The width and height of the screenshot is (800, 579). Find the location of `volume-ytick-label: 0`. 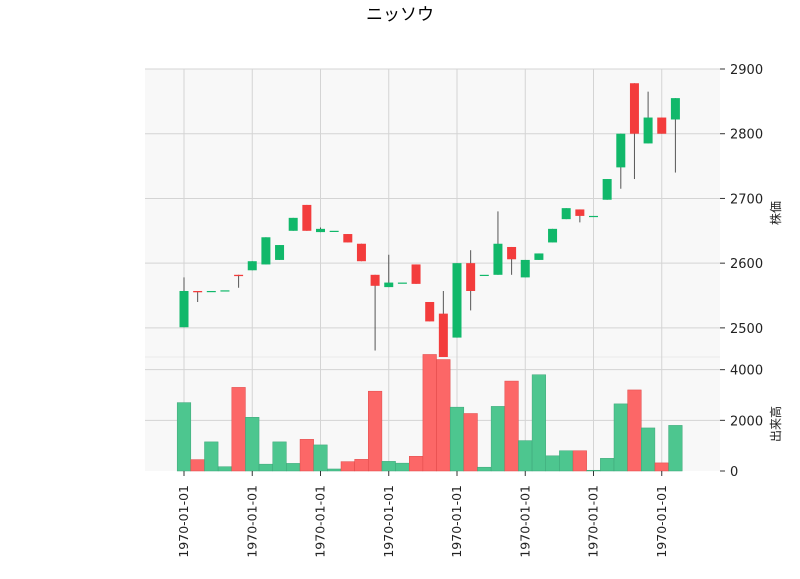

volume-ytick-label: 0 is located at coordinates (734, 472).